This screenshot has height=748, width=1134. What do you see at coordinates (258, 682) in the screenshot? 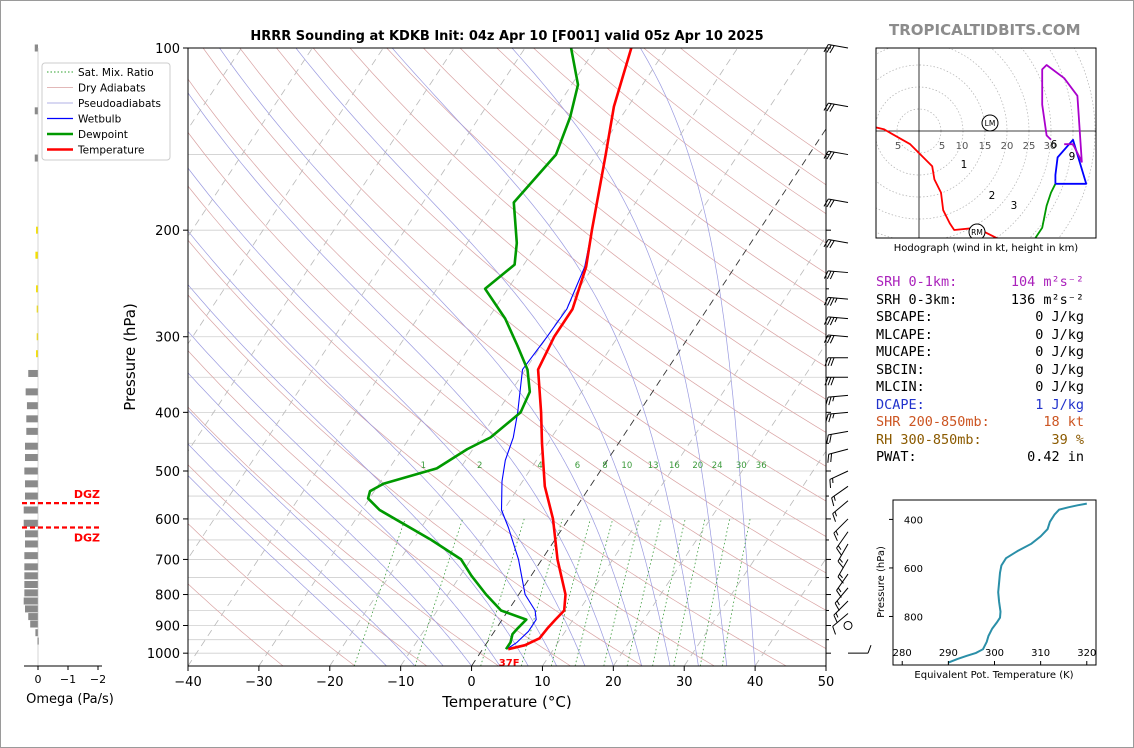
I see `x-tick-label: −30` at bounding box center [258, 682].